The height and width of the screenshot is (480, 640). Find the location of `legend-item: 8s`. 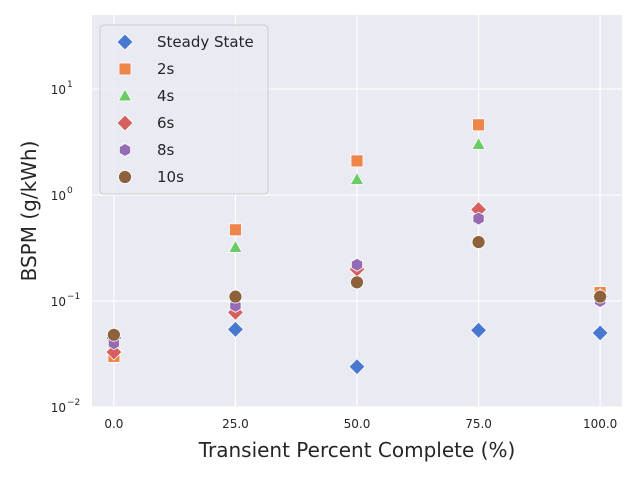

legend-item: 8s is located at coordinates (146, 150).